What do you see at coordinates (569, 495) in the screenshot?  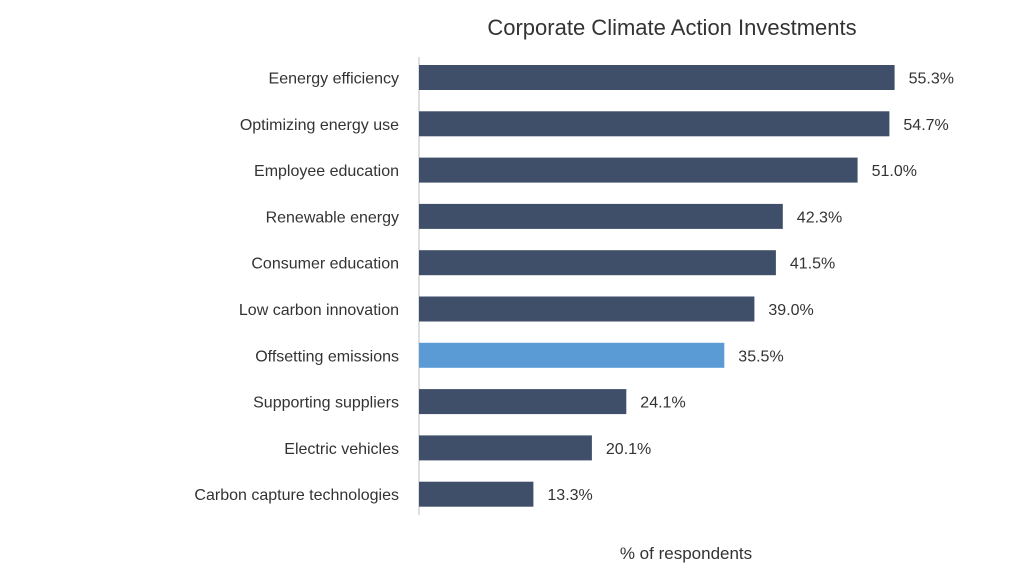 I see `value-label: 13.3%` at bounding box center [569, 495].